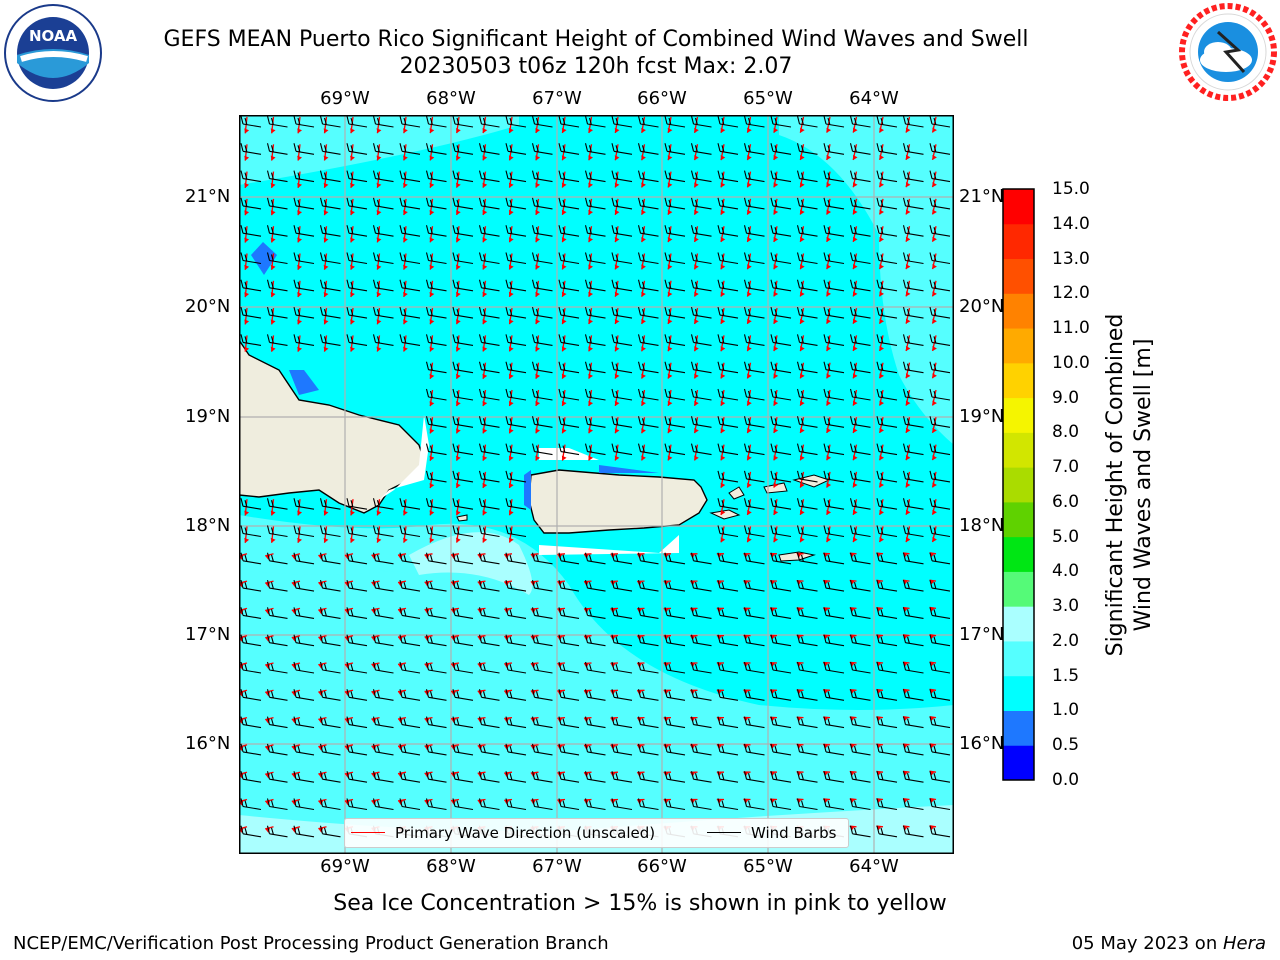 The image size is (1280, 960). I want to click on contour-1p5-band, so click(429, 600).